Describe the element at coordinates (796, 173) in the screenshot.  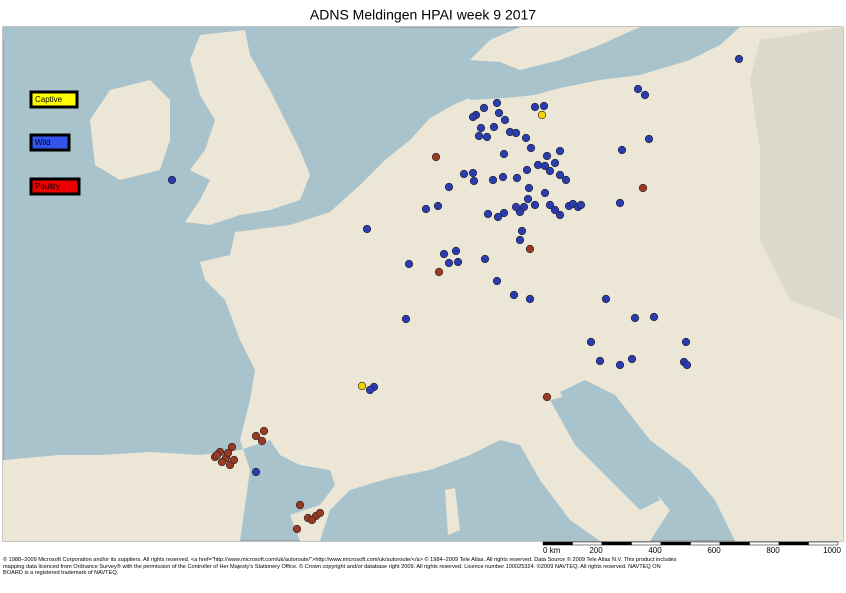
I see `land-east` at that location.